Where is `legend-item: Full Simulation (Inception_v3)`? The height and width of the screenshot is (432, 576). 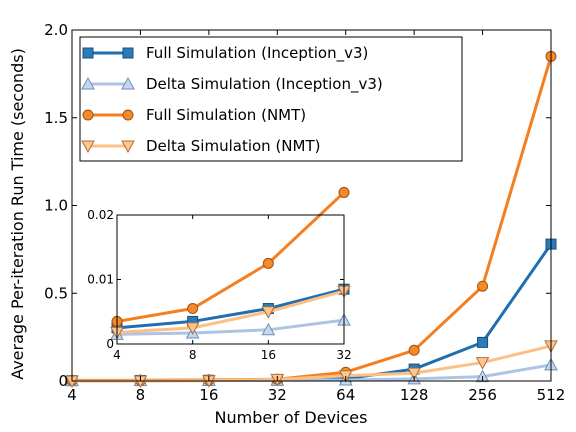 legend-item: Full Simulation (Inception_v3) is located at coordinates (225, 53).